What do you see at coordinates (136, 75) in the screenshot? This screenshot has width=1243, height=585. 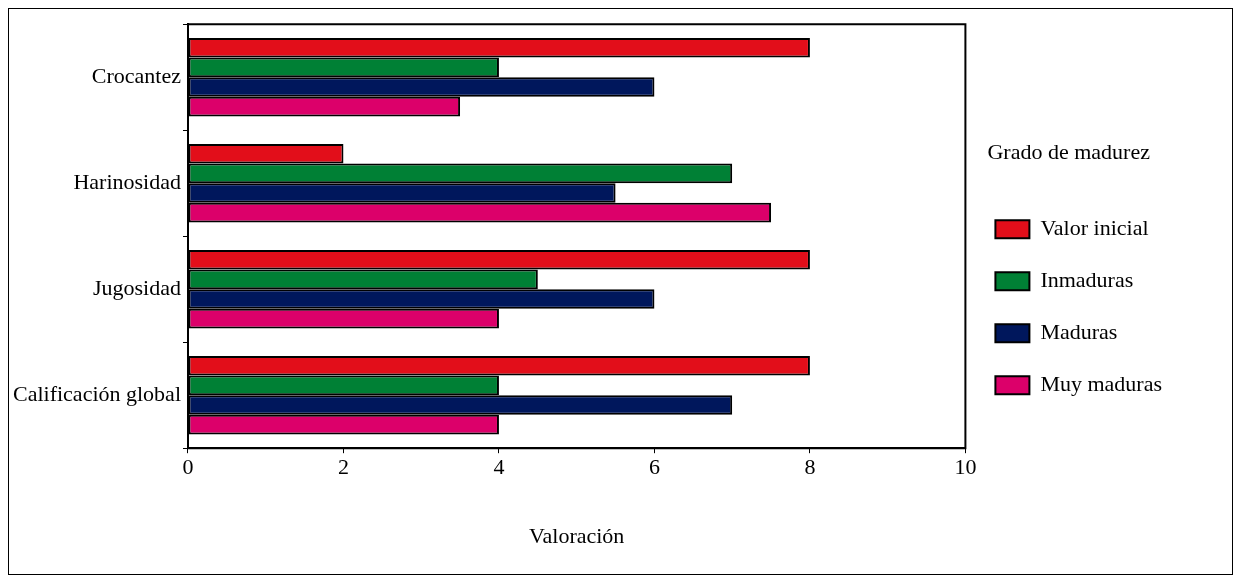 I see `y-tick-label: Crocantez` at bounding box center [136, 75].